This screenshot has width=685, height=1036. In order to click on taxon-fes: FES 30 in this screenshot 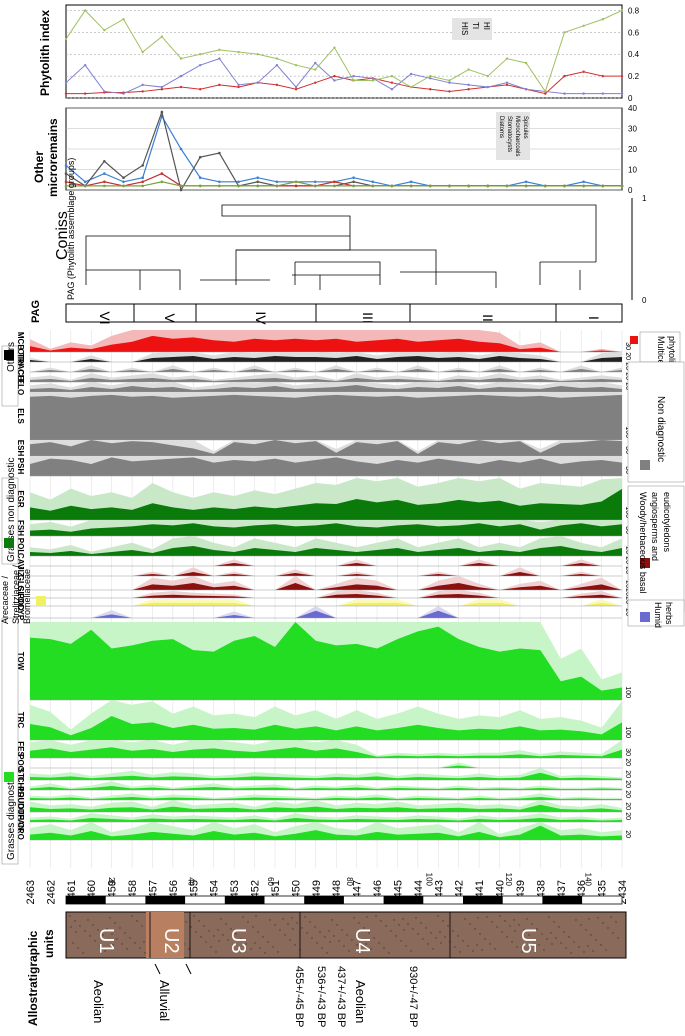, I will do `click(323, 749)`.